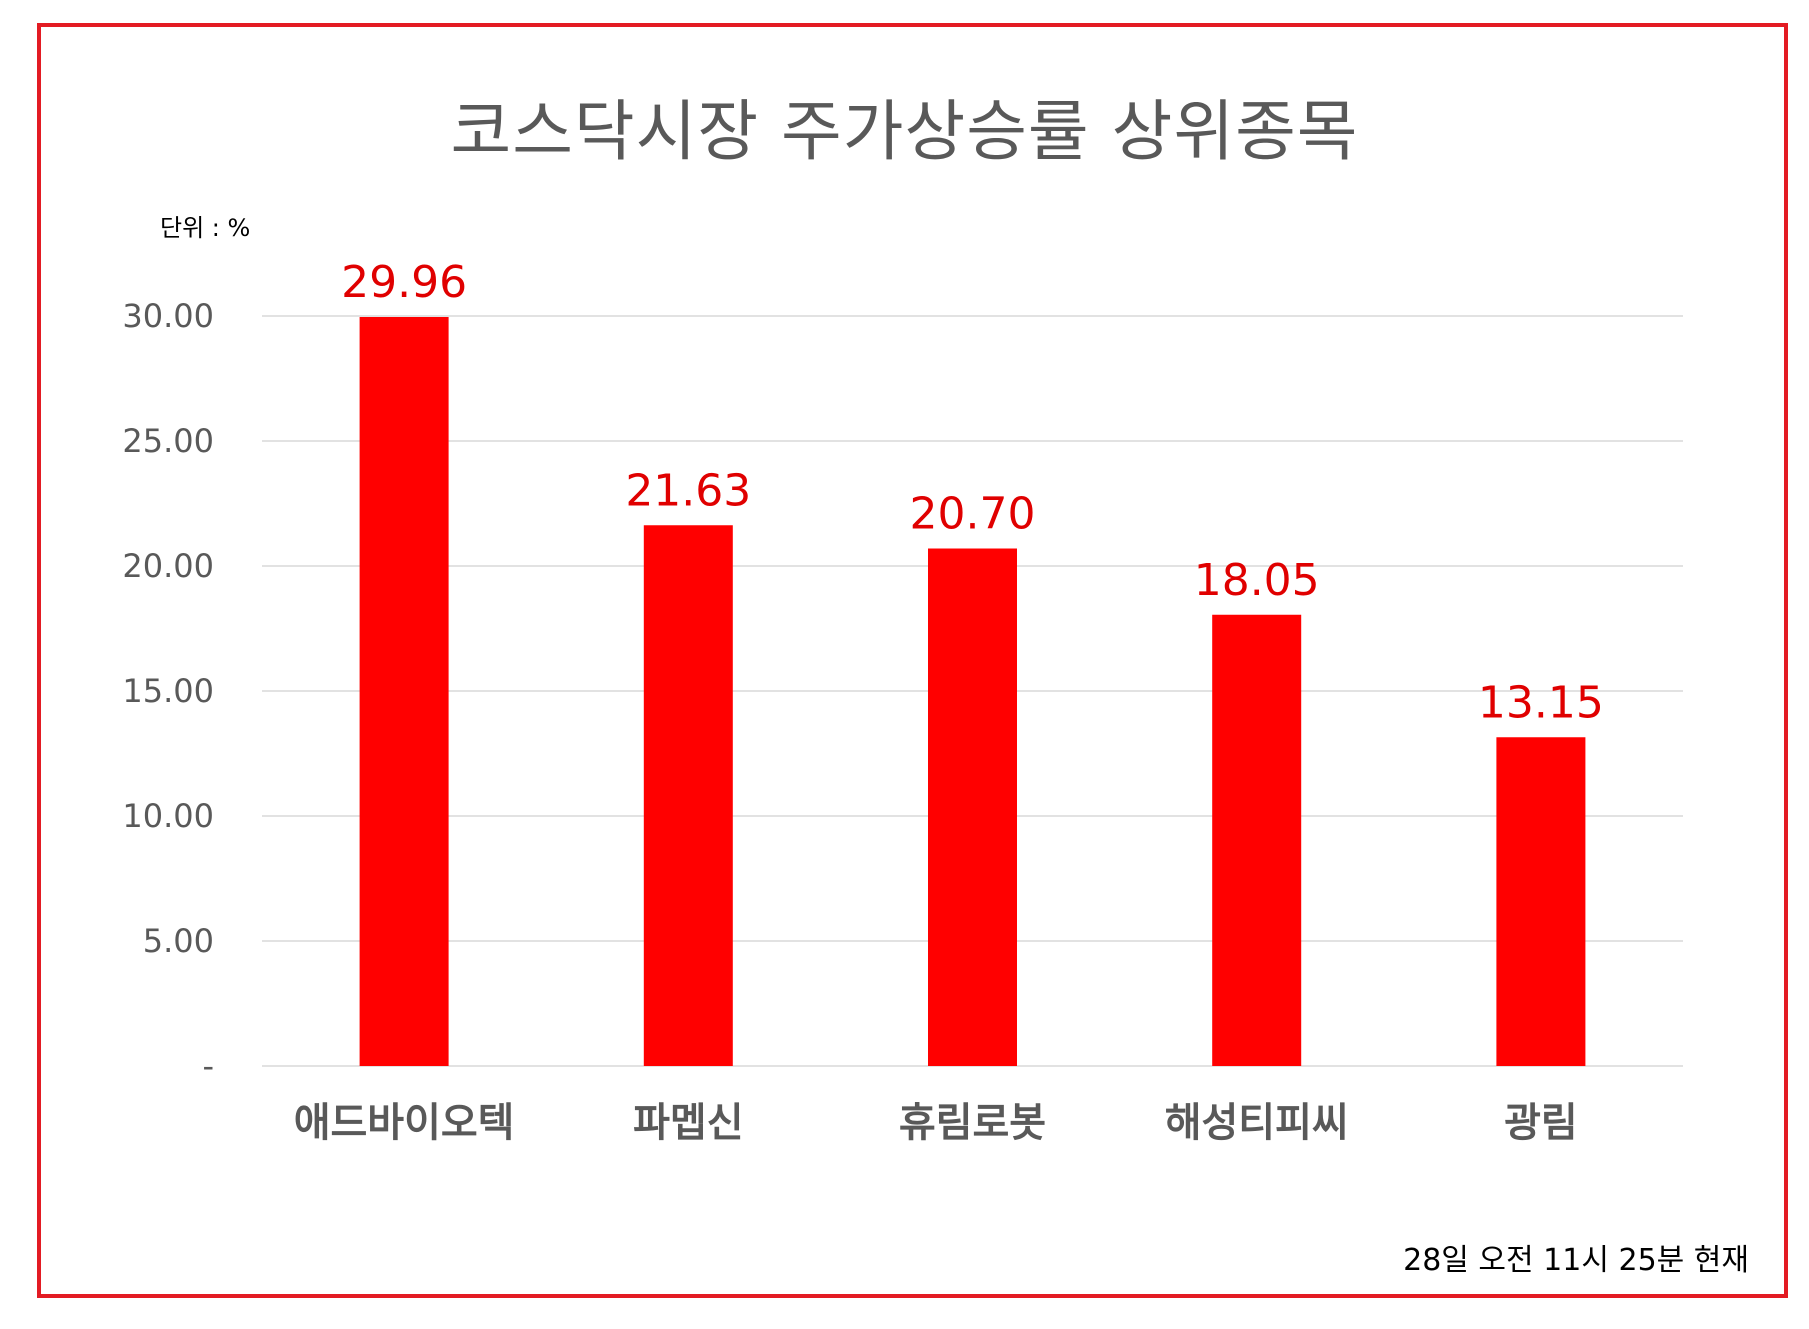 The width and height of the screenshot is (1809, 1329). What do you see at coordinates (1541, 702) in the screenshot?
I see `data-label: 13.15` at bounding box center [1541, 702].